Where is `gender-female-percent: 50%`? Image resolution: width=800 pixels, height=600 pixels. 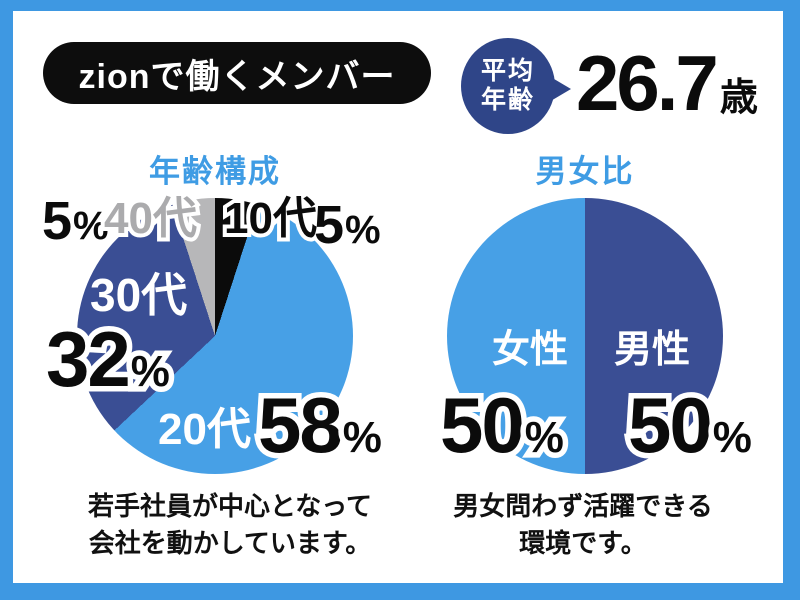 gender-female-percent: 50% is located at coordinates (502, 425).